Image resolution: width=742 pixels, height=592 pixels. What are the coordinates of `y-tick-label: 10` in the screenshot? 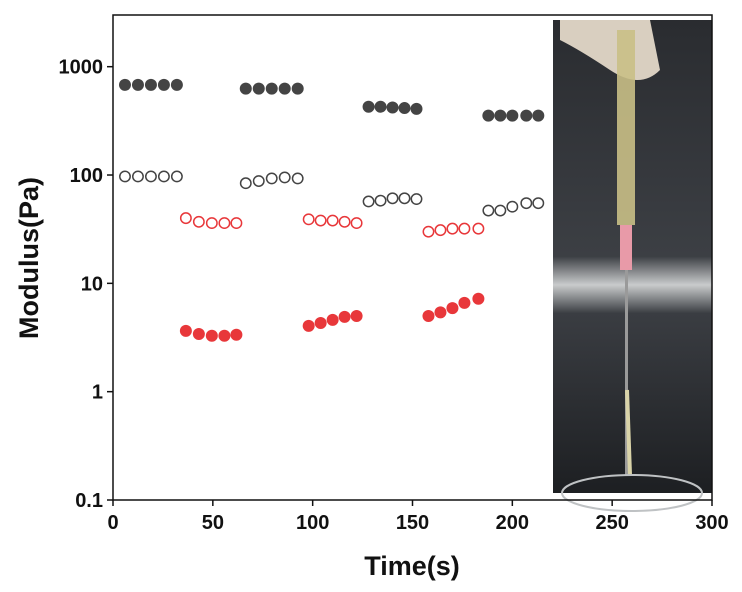 It's located at (92, 284).